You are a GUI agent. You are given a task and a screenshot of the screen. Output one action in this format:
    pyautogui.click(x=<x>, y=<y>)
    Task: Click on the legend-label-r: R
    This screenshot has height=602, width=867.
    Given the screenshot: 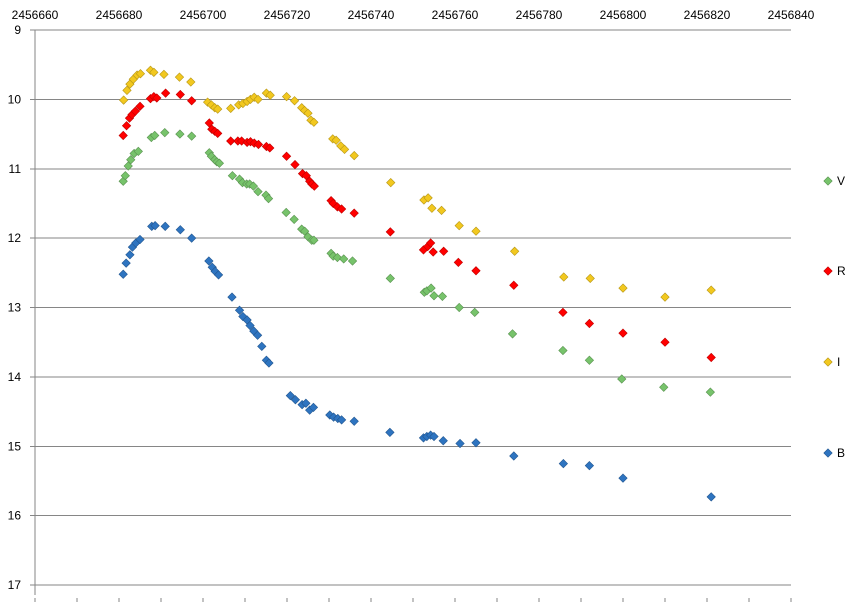 What is the action you would take?
    pyautogui.click(x=841, y=271)
    